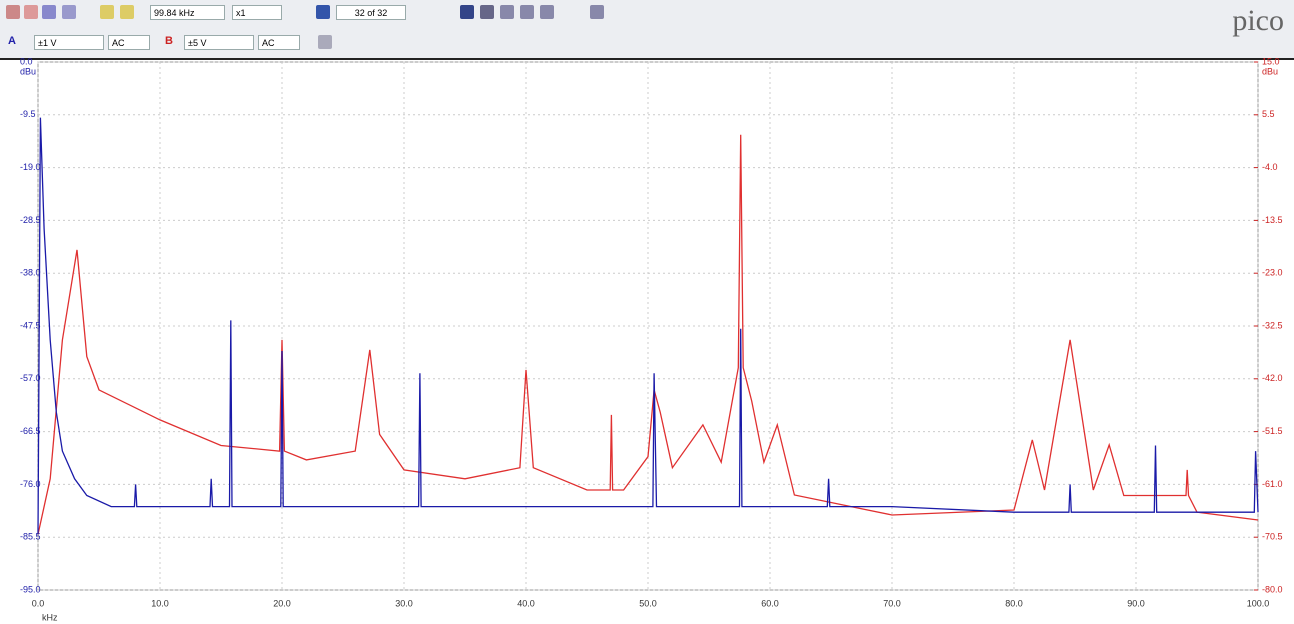 This screenshot has width=1294, height=624. What do you see at coordinates (30, 325) in the screenshot?
I see `y-tick-label: -47.5` at bounding box center [30, 325].